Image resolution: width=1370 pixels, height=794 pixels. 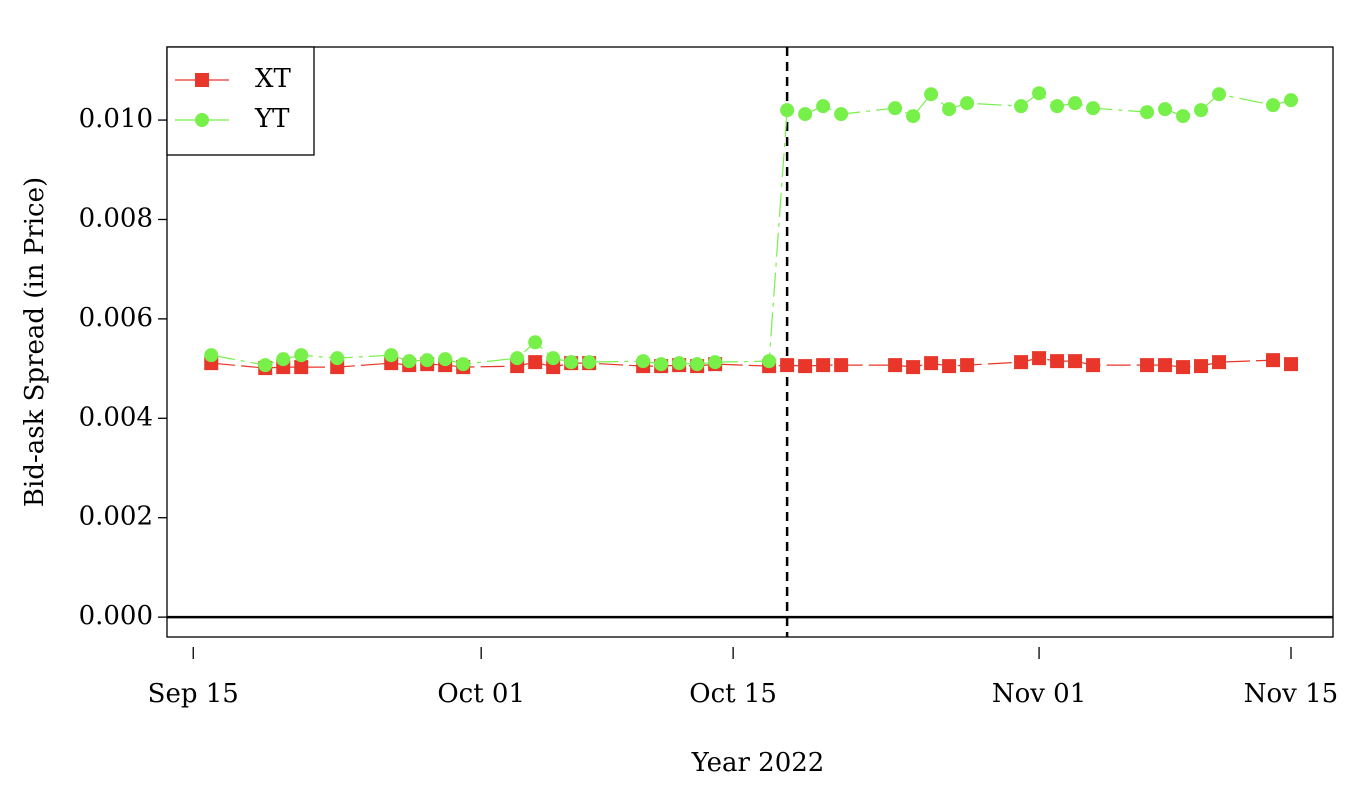 I want to click on y-tick-label: 0.010, so click(x=116, y=119).